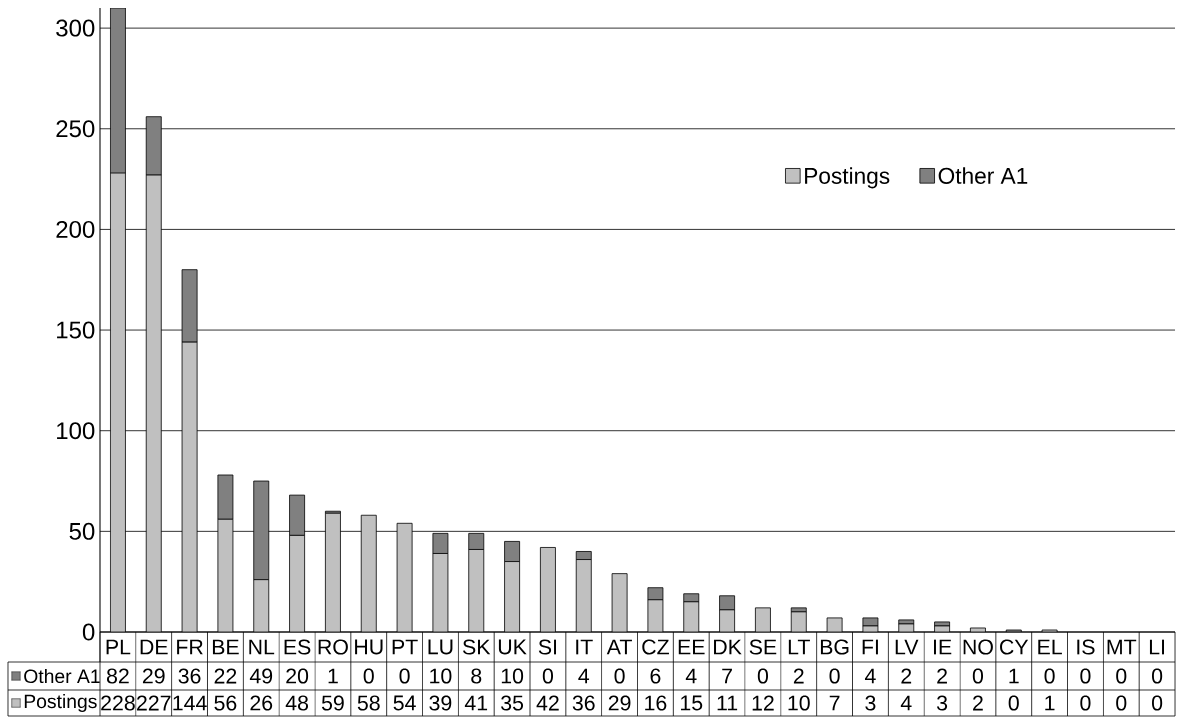 This screenshot has width=1177, height=717. Describe the element at coordinates (727, 703) in the screenshot. I see `data-label: 11` at that location.